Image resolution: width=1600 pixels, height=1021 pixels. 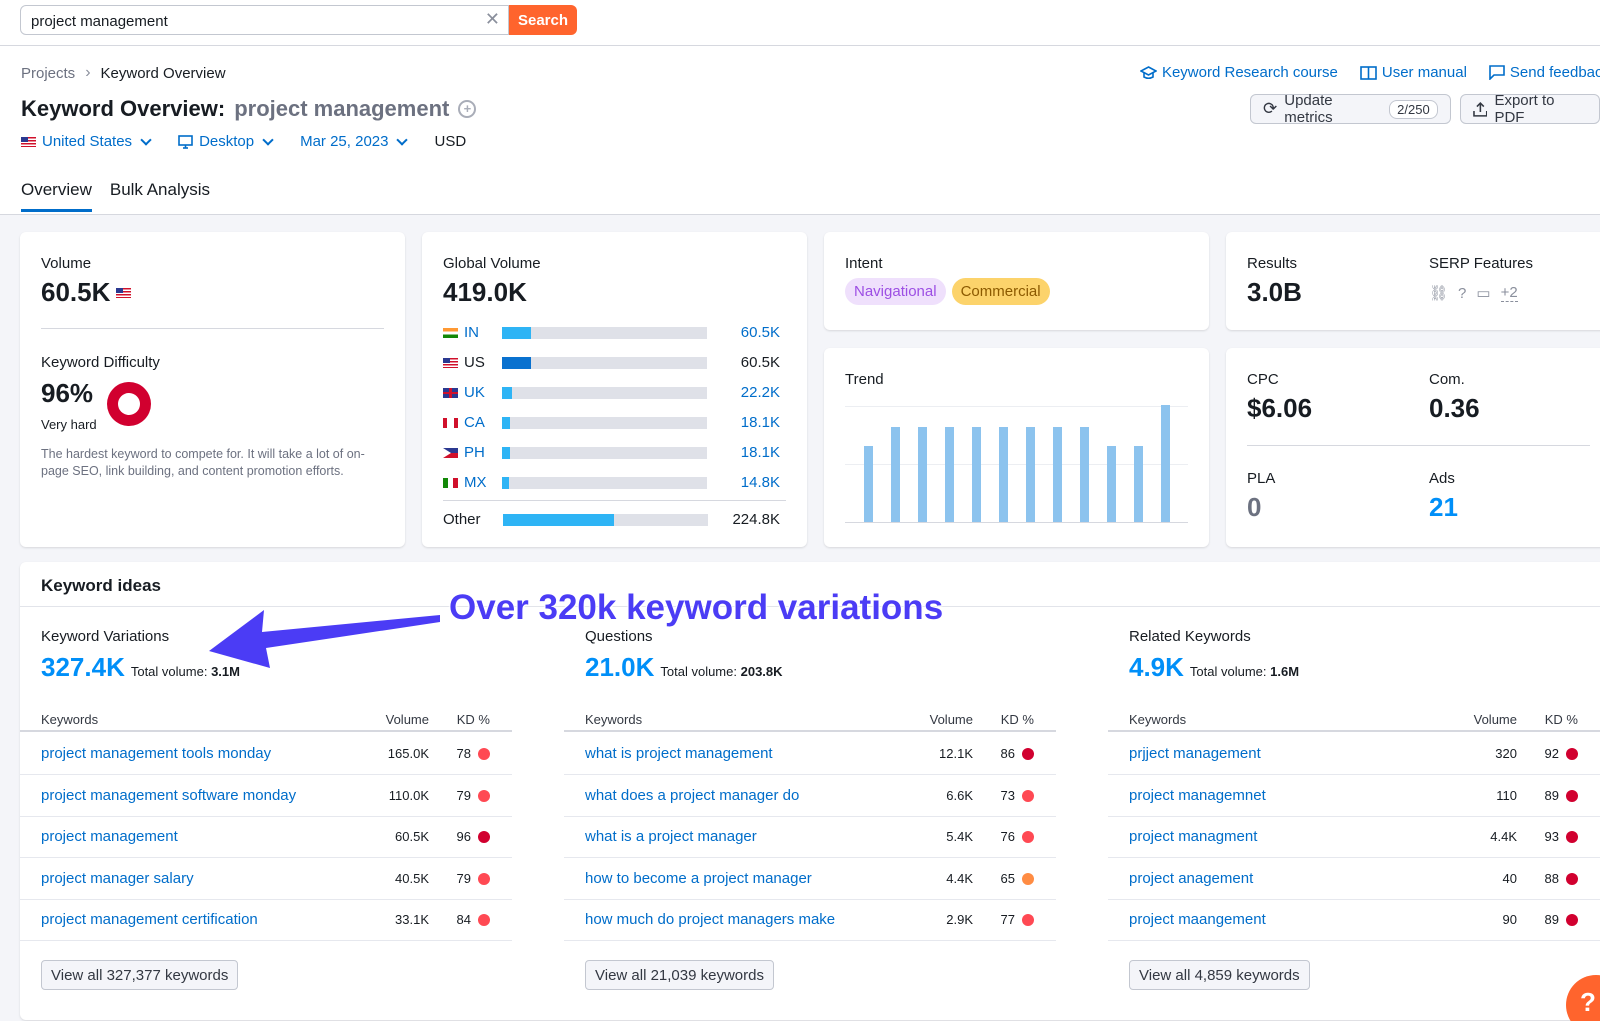 What do you see at coordinates (160, 189) in the screenshot?
I see `tab-bulk-analysis: Bulk Analysis` at bounding box center [160, 189].